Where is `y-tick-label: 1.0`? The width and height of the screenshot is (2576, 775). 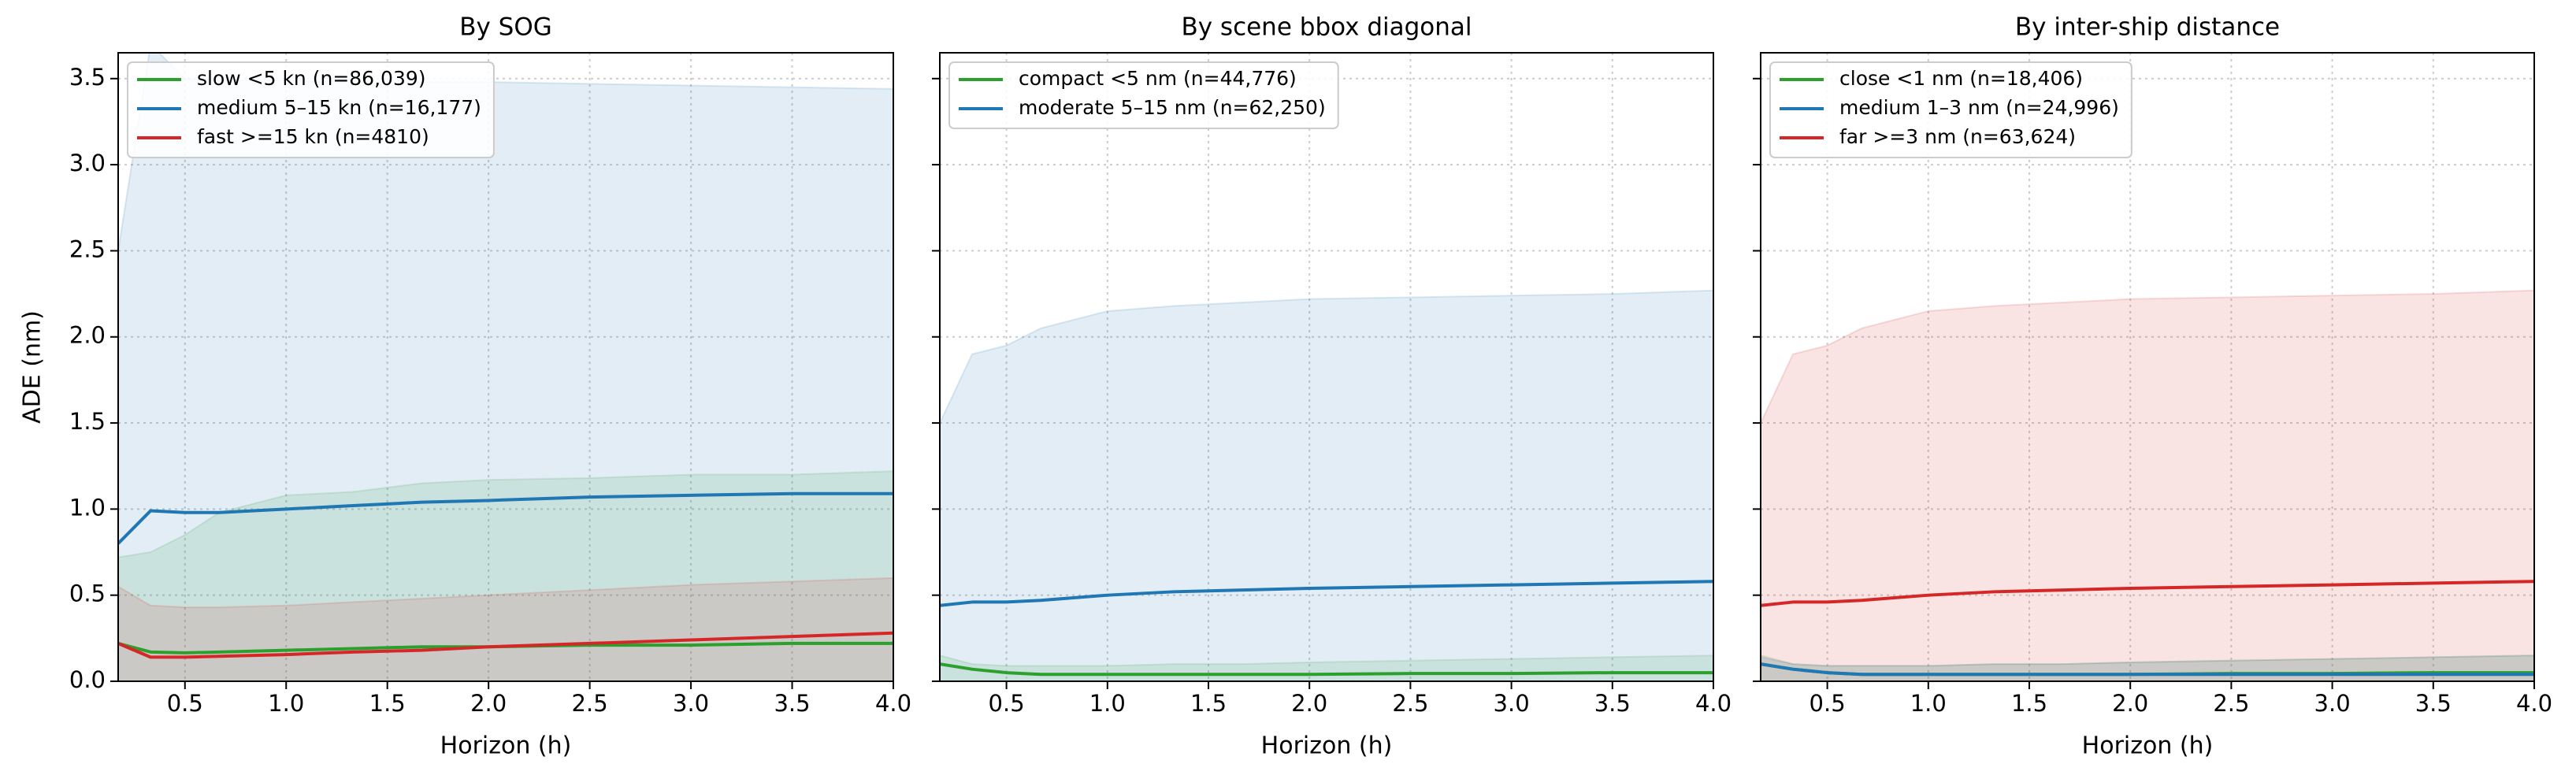
y-tick-label: 1.0 is located at coordinates (87, 507).